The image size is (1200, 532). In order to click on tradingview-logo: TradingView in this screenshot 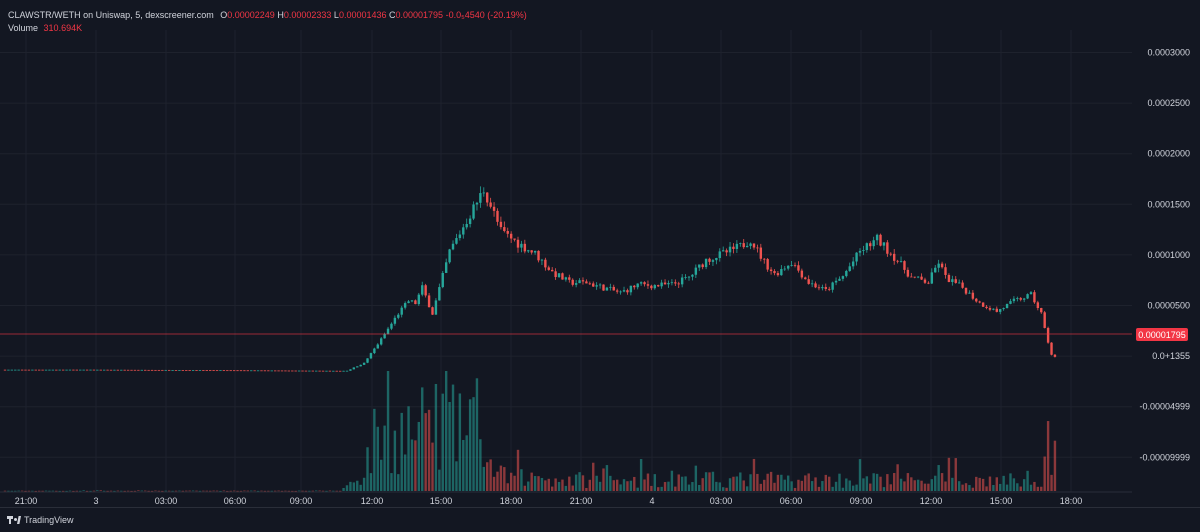, I will do `click(40, 520)`.